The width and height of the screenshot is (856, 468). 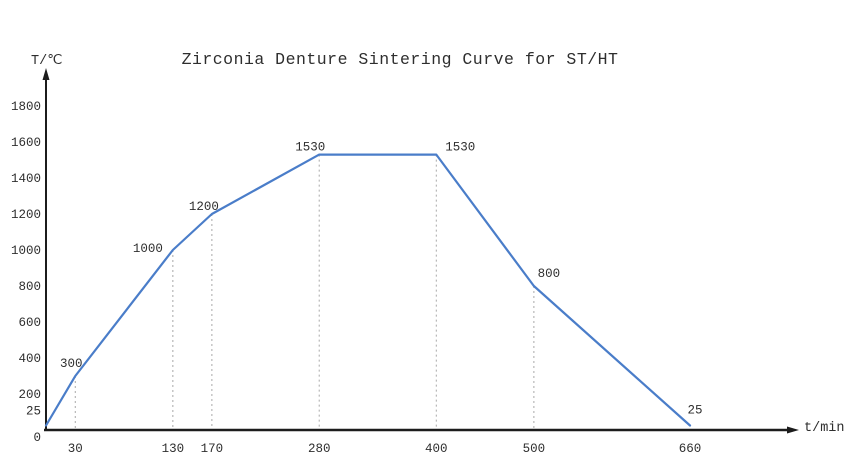 I want to click on y-tick-label: 800, so click(x=29, y=287).